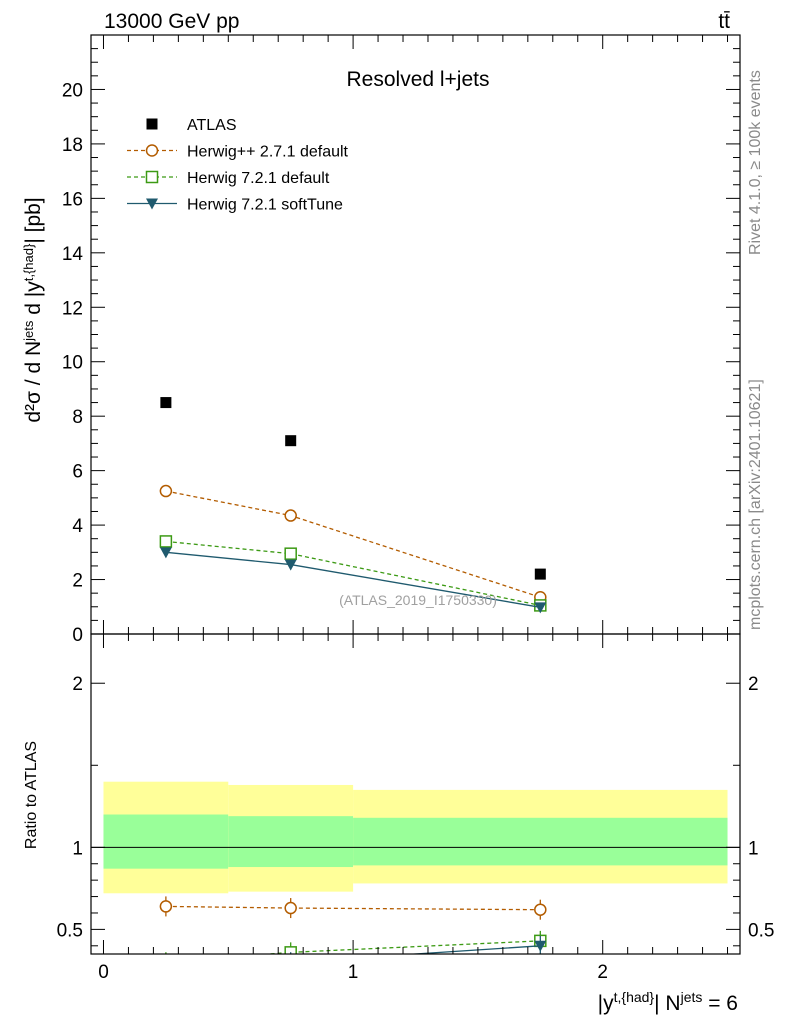 Image resolution: width=786 pixels, height=1024 pixels. What do you see at coordinates (353, 934) in the screenshot?
I see `ratio-series` at bounding box center [353, 934].